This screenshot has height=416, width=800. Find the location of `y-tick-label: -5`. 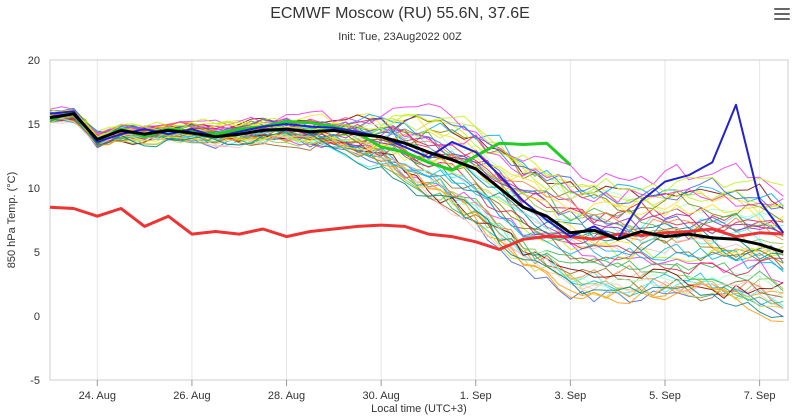

y-tick-label: -5 is located at coordinates (35, 381).